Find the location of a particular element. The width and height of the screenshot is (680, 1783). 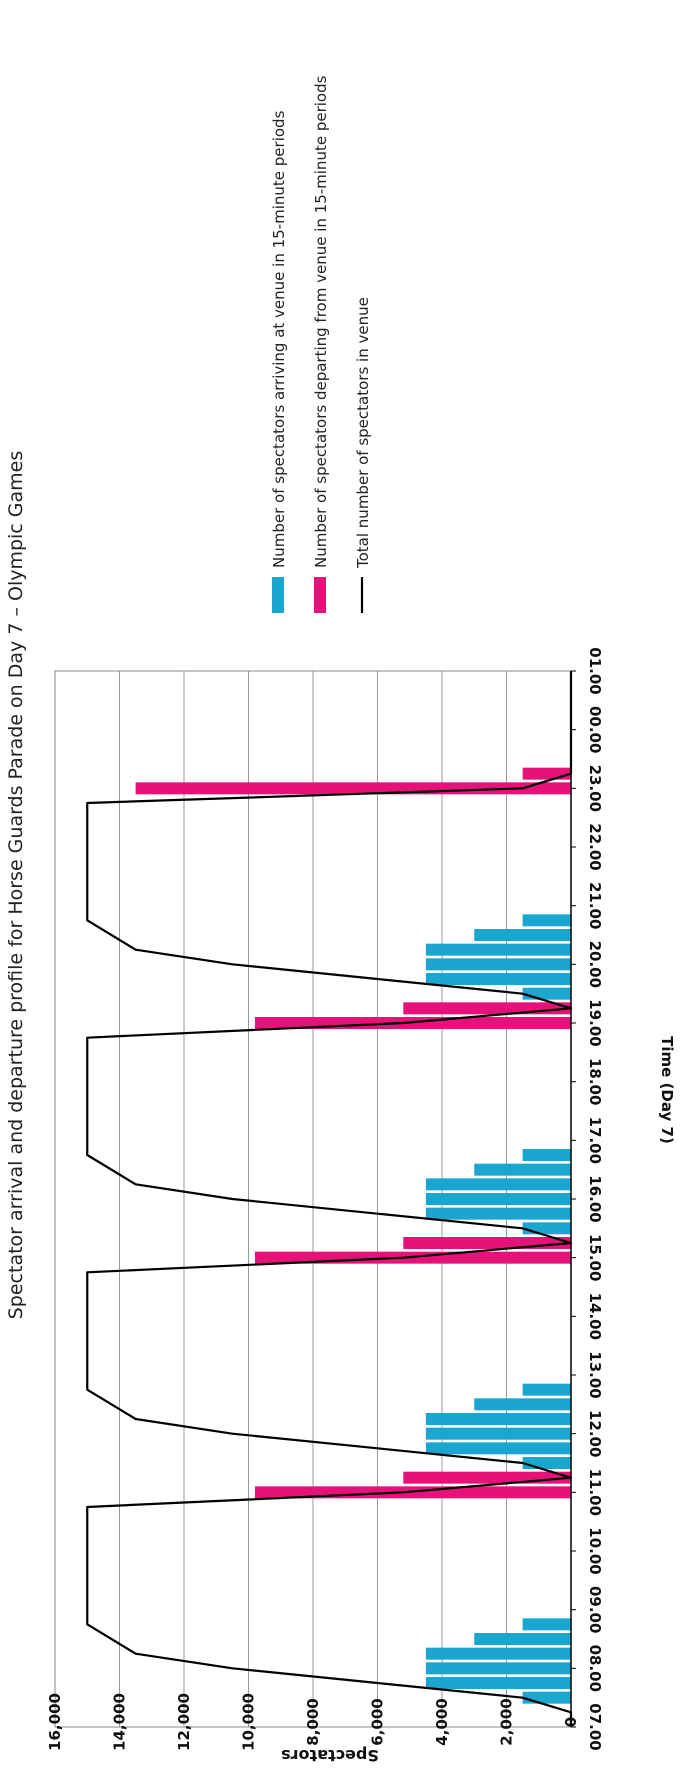

x-tick-label: 11.00 is located at coordinates (595, 1492).